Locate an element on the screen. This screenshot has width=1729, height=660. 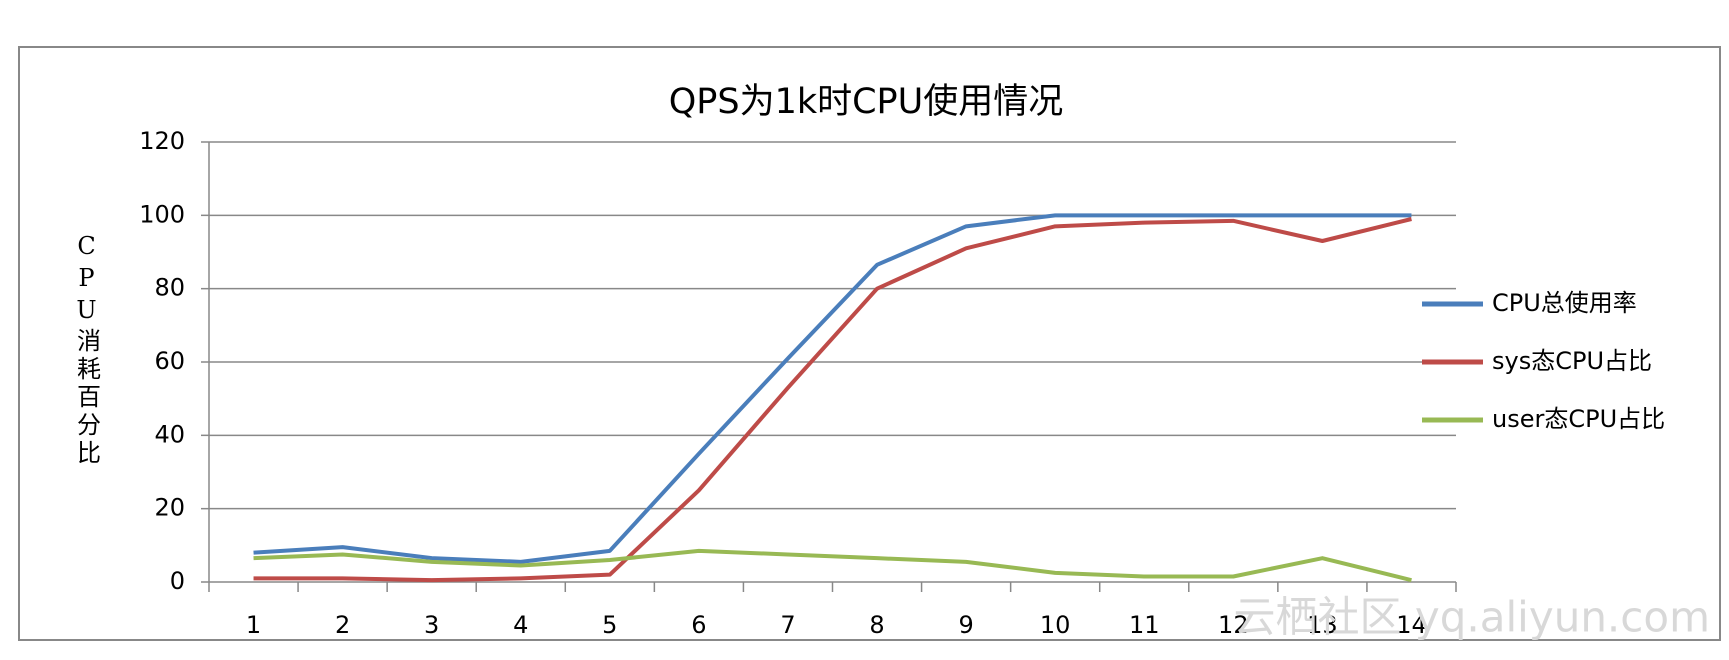
x-tick-label: 8 is located at coordinates (876, 625).